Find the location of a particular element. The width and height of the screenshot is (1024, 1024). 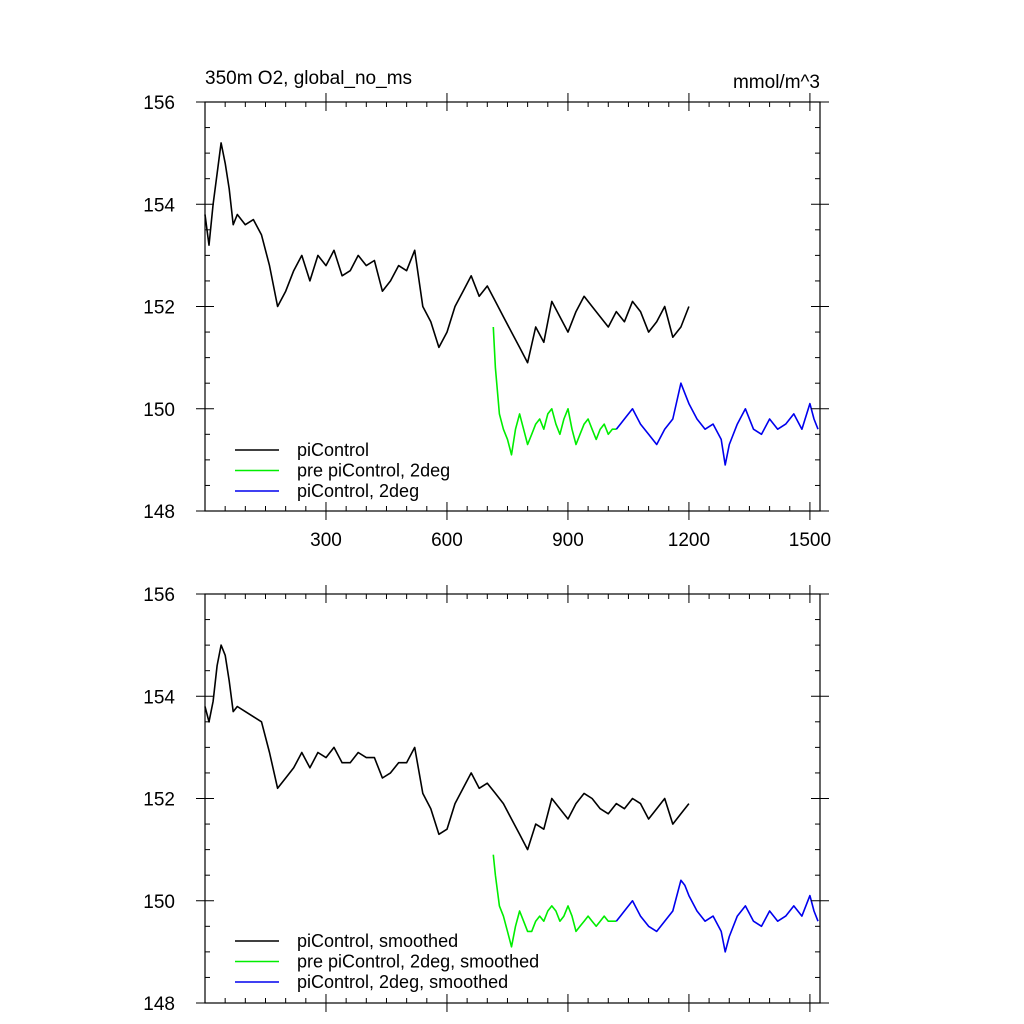

legend-label: piControl, 2deg is located at coordinates (358, 491).